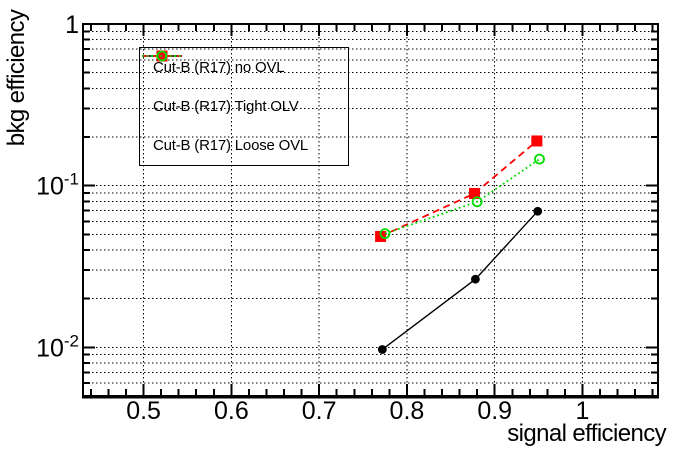  What do you see at coordinates (72, 25) in the screenshot?
I see `y-tick-label: 1` at bounding box center [72, 25].